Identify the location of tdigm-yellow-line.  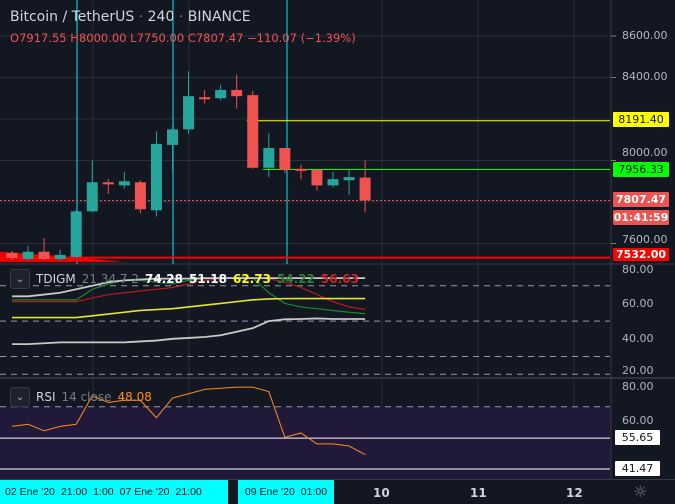
(189, 308).